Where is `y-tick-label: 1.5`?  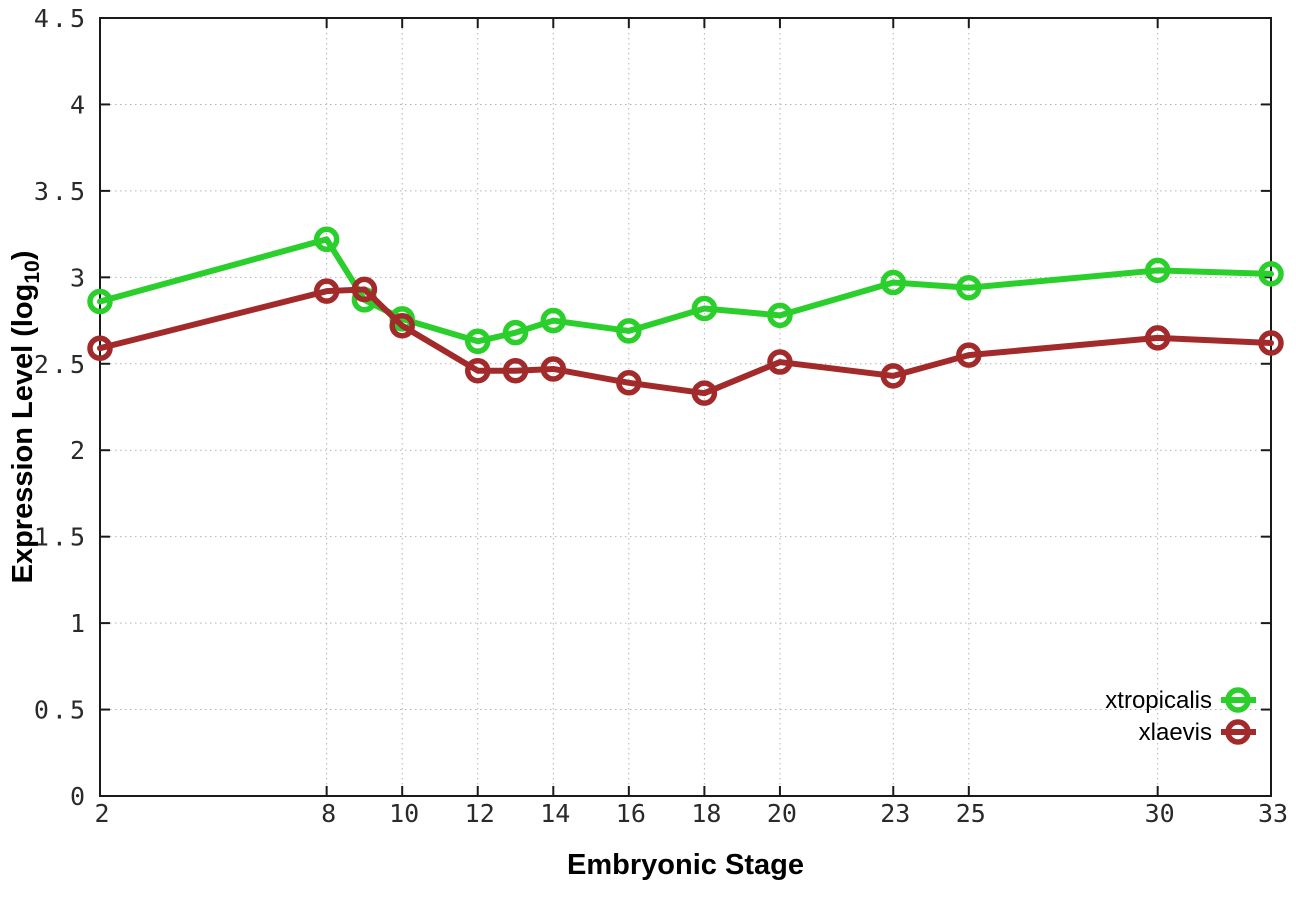 y-tick-label: 1.5 is located at coordinates (61, 537).